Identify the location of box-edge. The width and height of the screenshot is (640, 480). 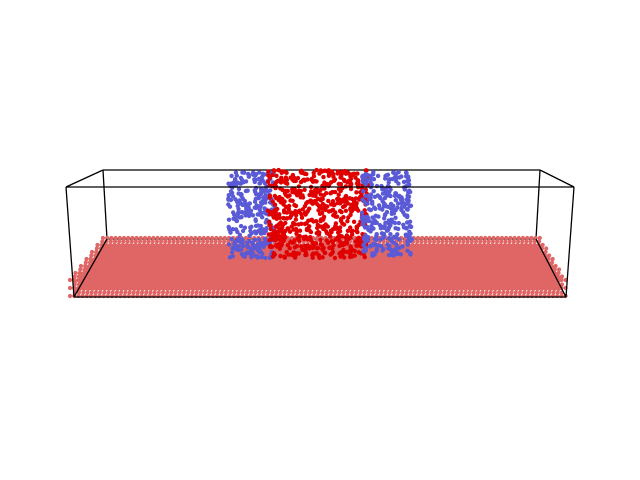
(105, 204).